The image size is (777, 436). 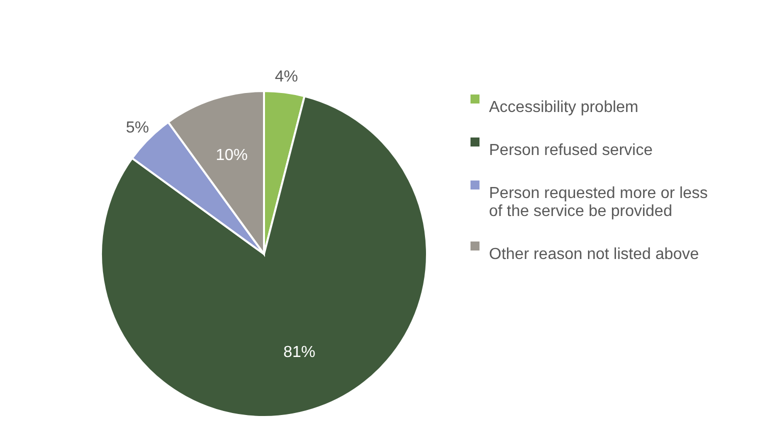 I want to click on legend-label: Person requested more or less of the service be provided, so click(x=598, y=202).